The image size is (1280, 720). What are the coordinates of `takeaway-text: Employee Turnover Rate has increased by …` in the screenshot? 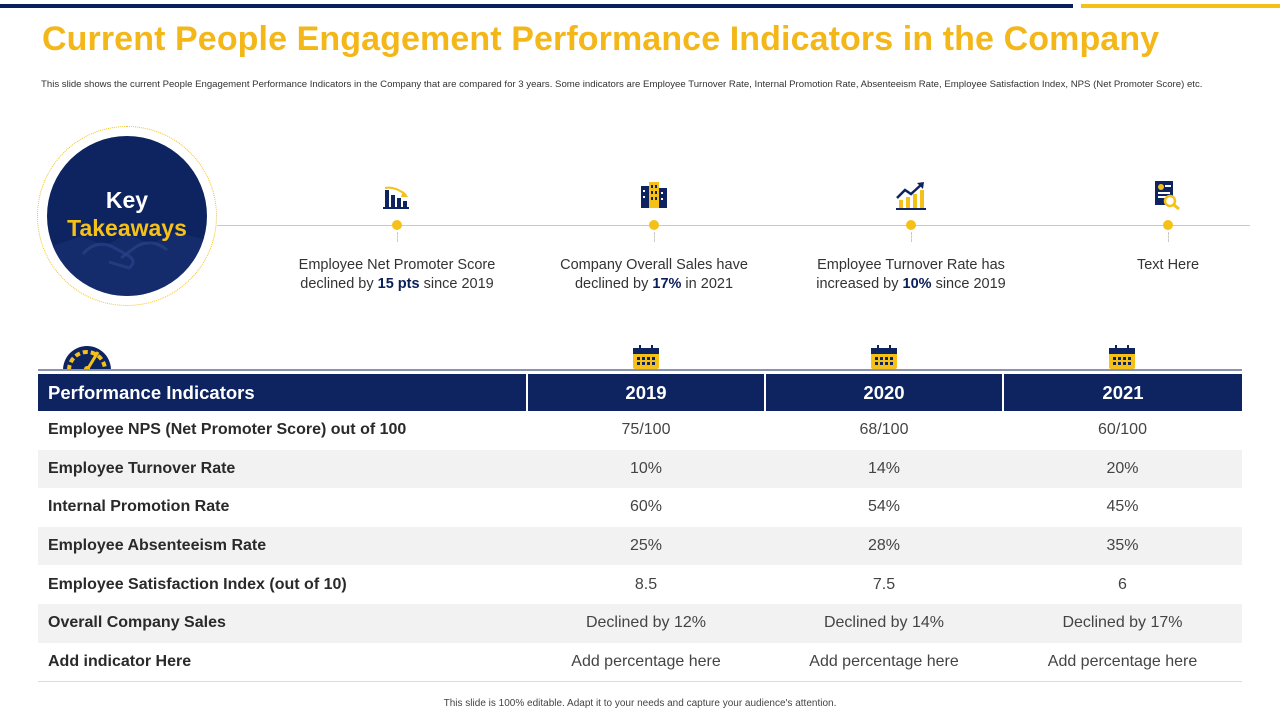 It's located at (911, 275).